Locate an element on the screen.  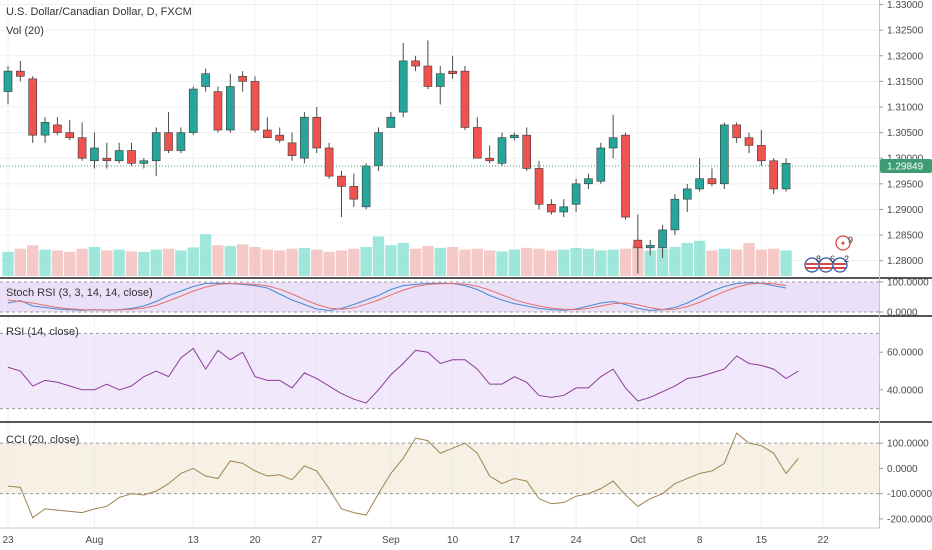
time-tick-label: Aug is located at coordinates (95, 540).